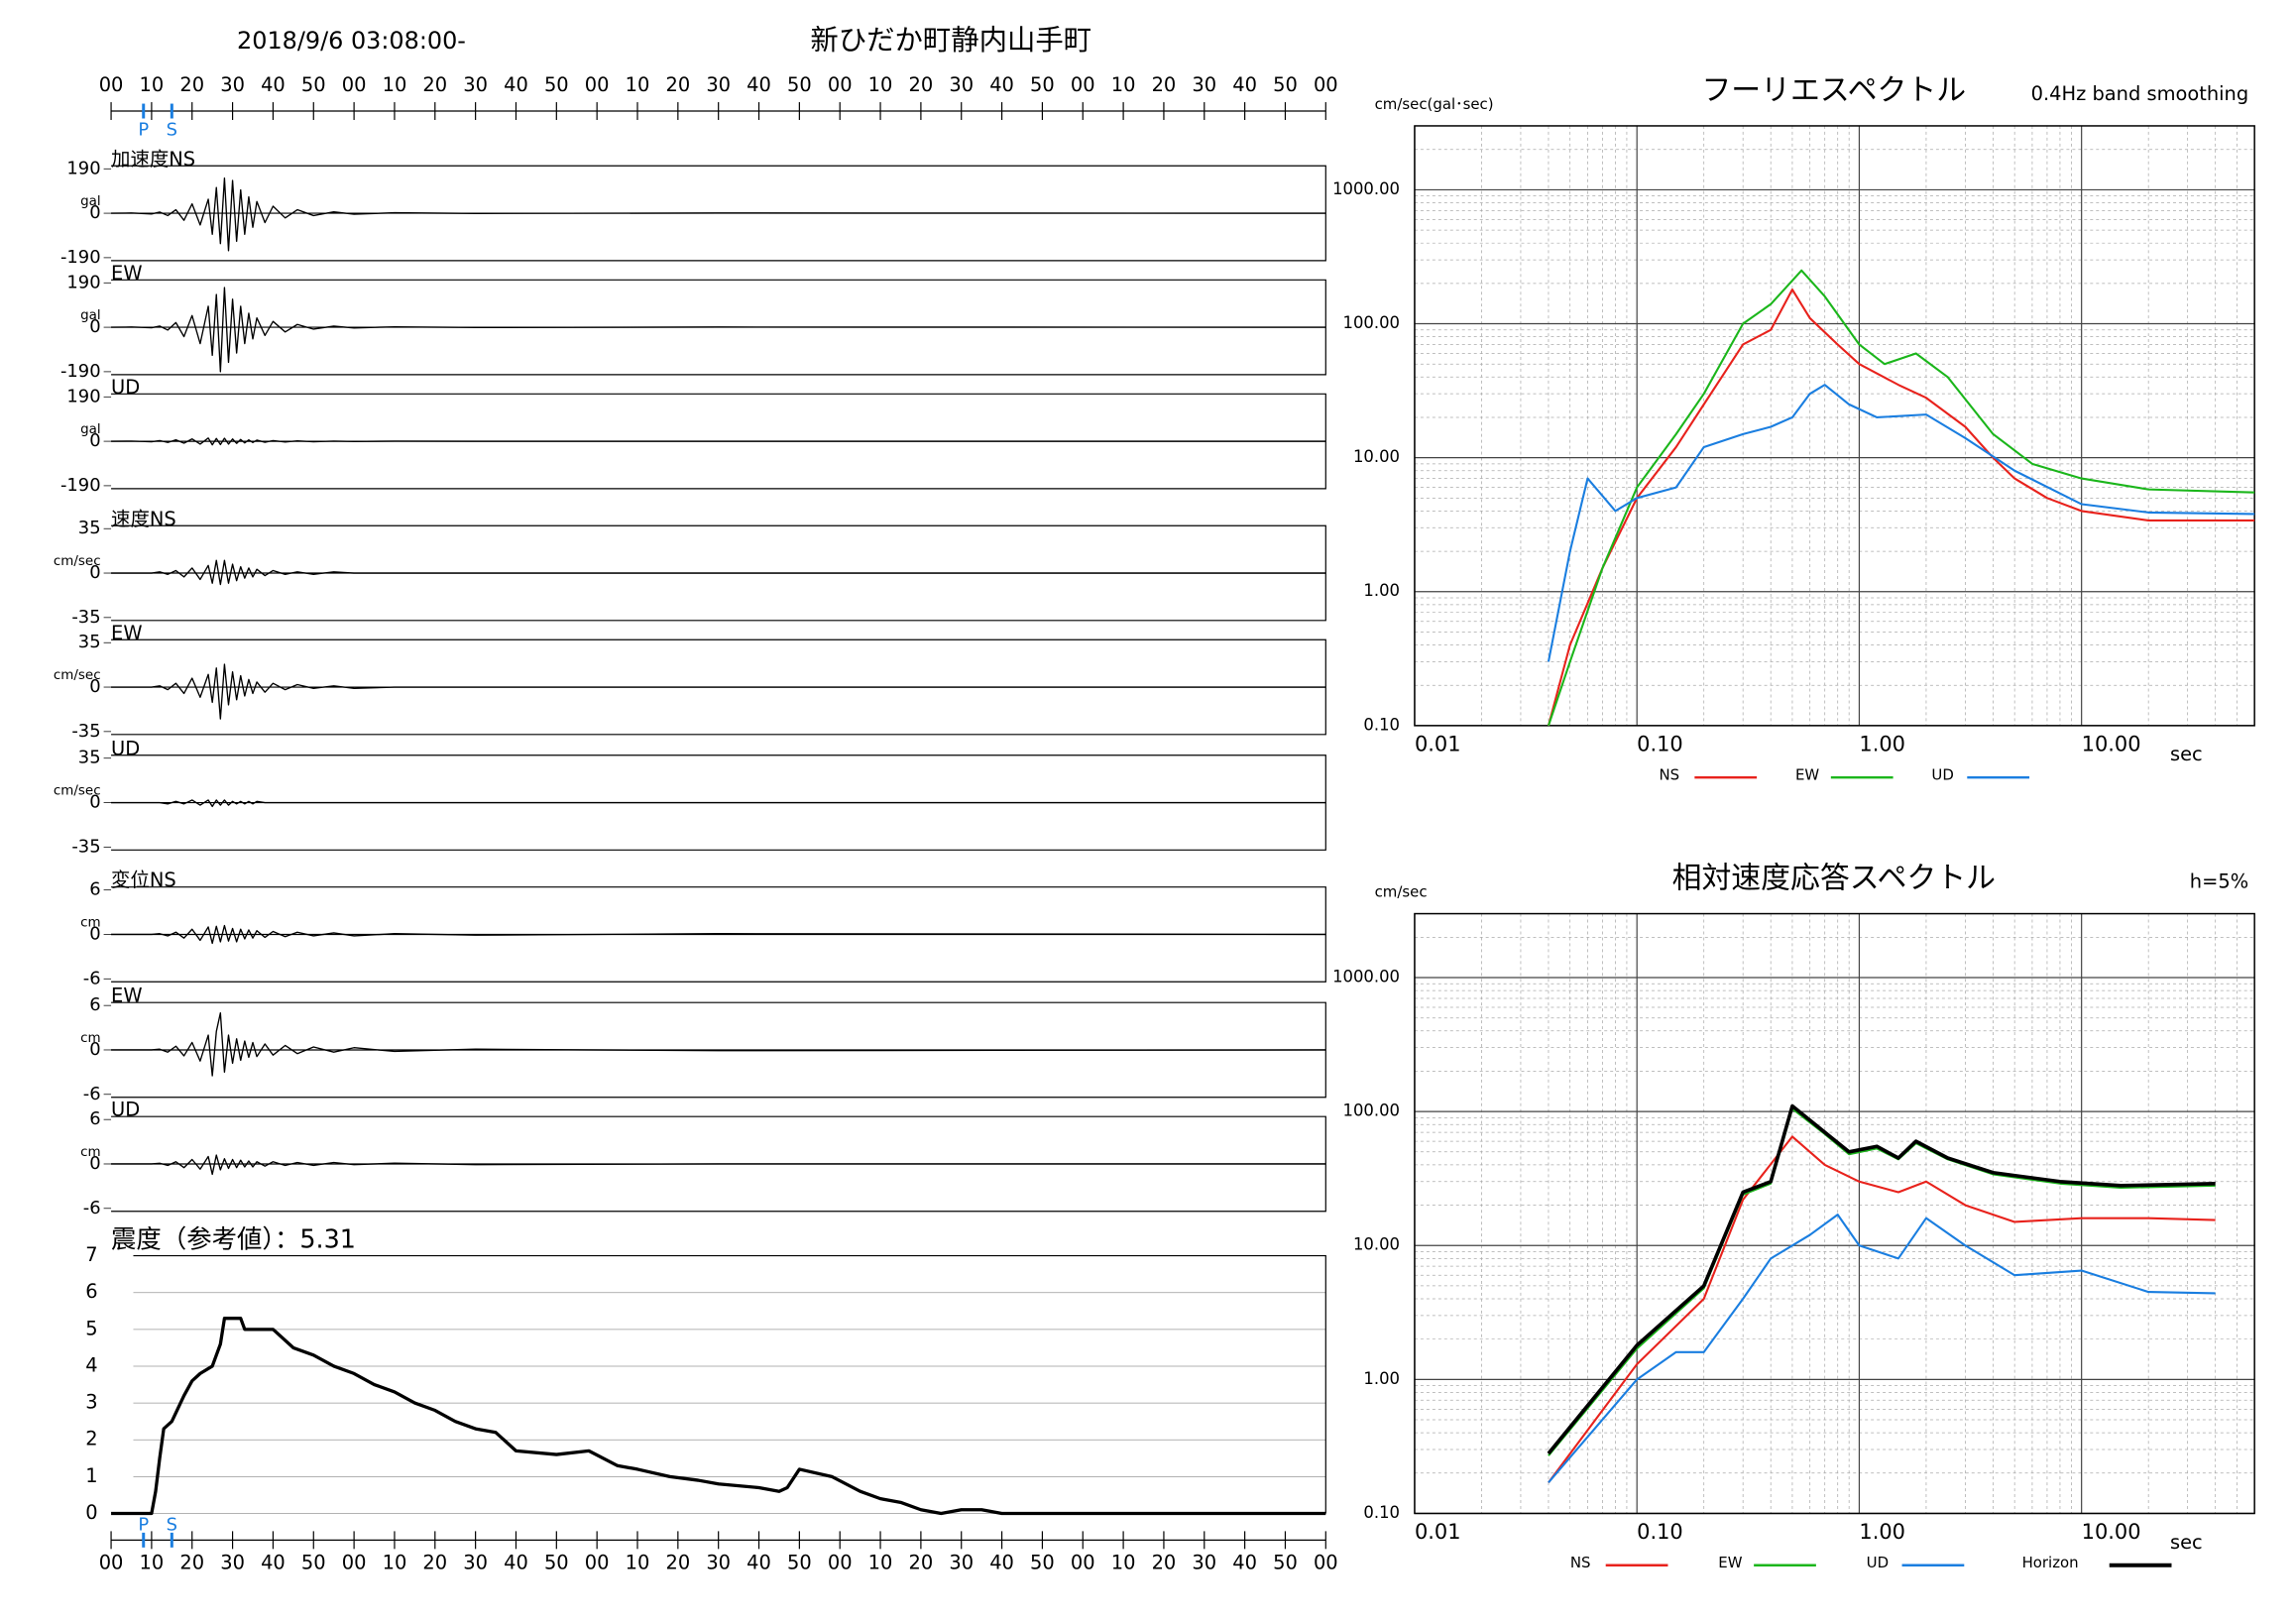 The image size is (2296, 1623). I want to click on y-axis-label: cm/sec, so click(1402, 892).